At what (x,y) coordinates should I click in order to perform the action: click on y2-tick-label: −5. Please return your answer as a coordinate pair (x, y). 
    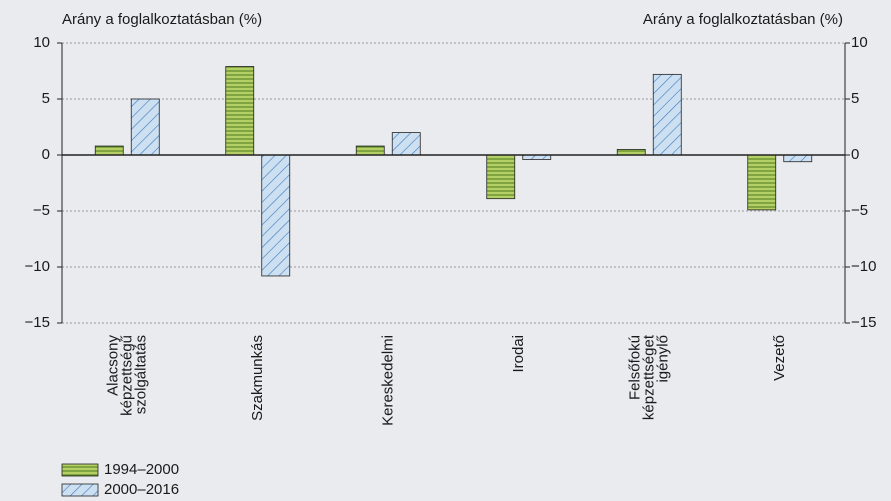
    Looking at the image, I should click on (859, 210).